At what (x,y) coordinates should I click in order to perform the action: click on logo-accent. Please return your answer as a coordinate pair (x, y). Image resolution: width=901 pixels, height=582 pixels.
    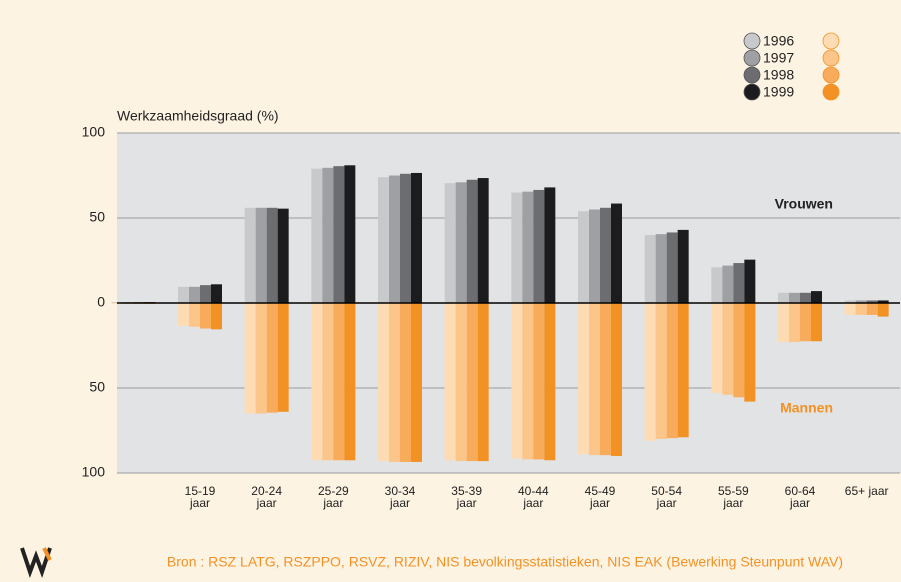
    Looking at the image, I should click on (47, 554).